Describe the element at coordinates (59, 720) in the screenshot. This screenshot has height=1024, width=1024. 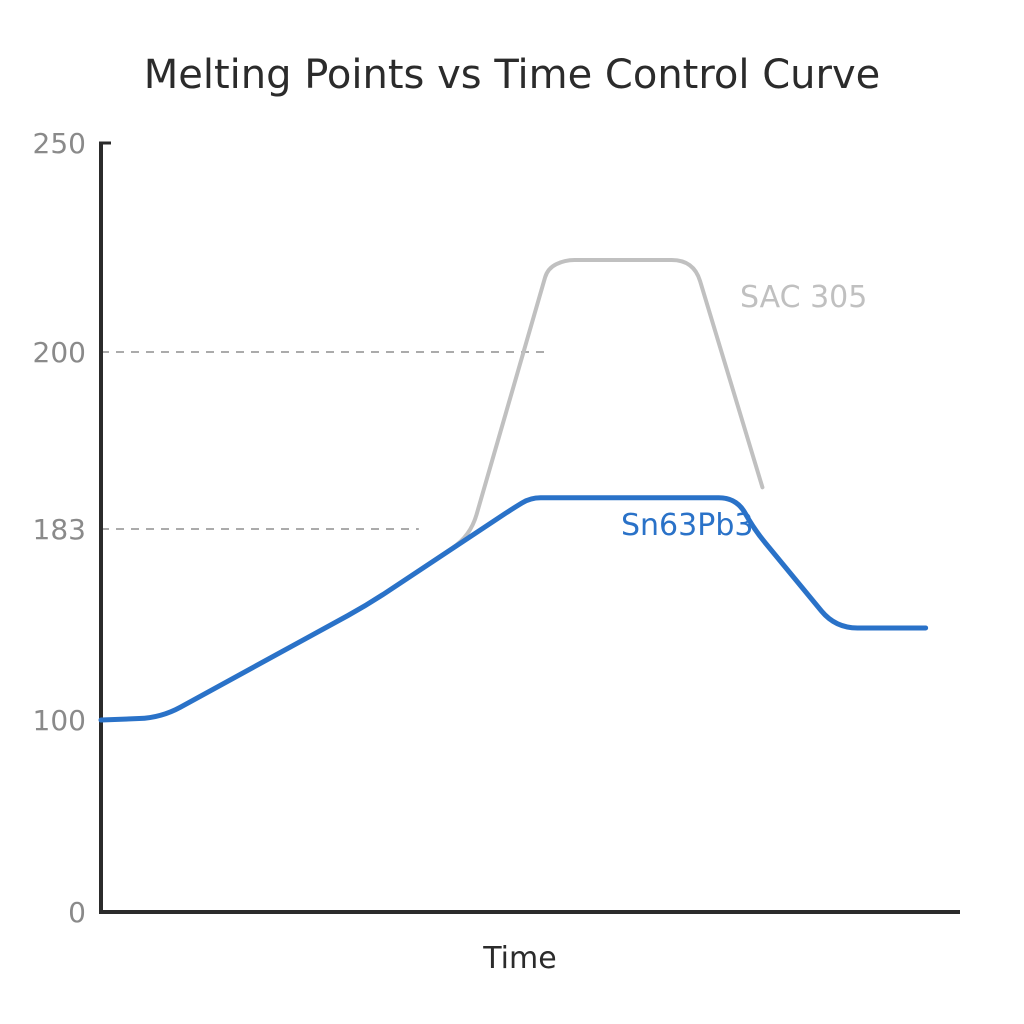
I see `y-tick-label-100: 100` at that location.